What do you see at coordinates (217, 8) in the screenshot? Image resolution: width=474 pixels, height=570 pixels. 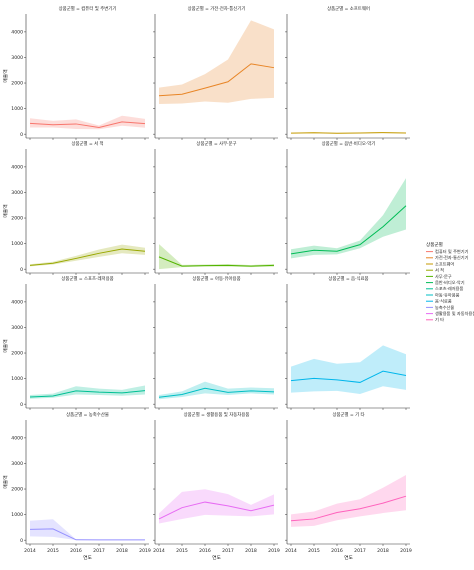 I see `panel-title: 상품군별 = 가전·전자·통신기기` at bounding box center [217, 8].